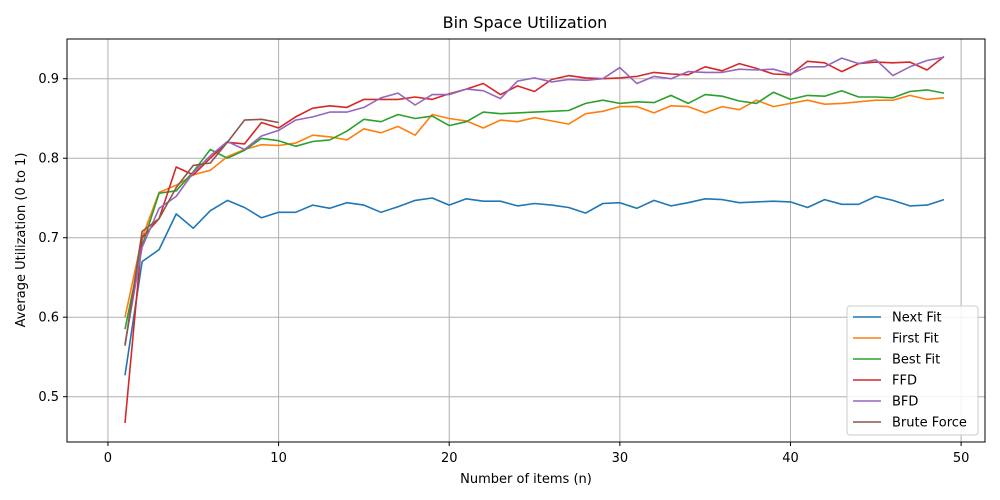 This screenshot has height=500, width=1000. I want to click on legend-label-ffd: FFD, so click(904, 381).